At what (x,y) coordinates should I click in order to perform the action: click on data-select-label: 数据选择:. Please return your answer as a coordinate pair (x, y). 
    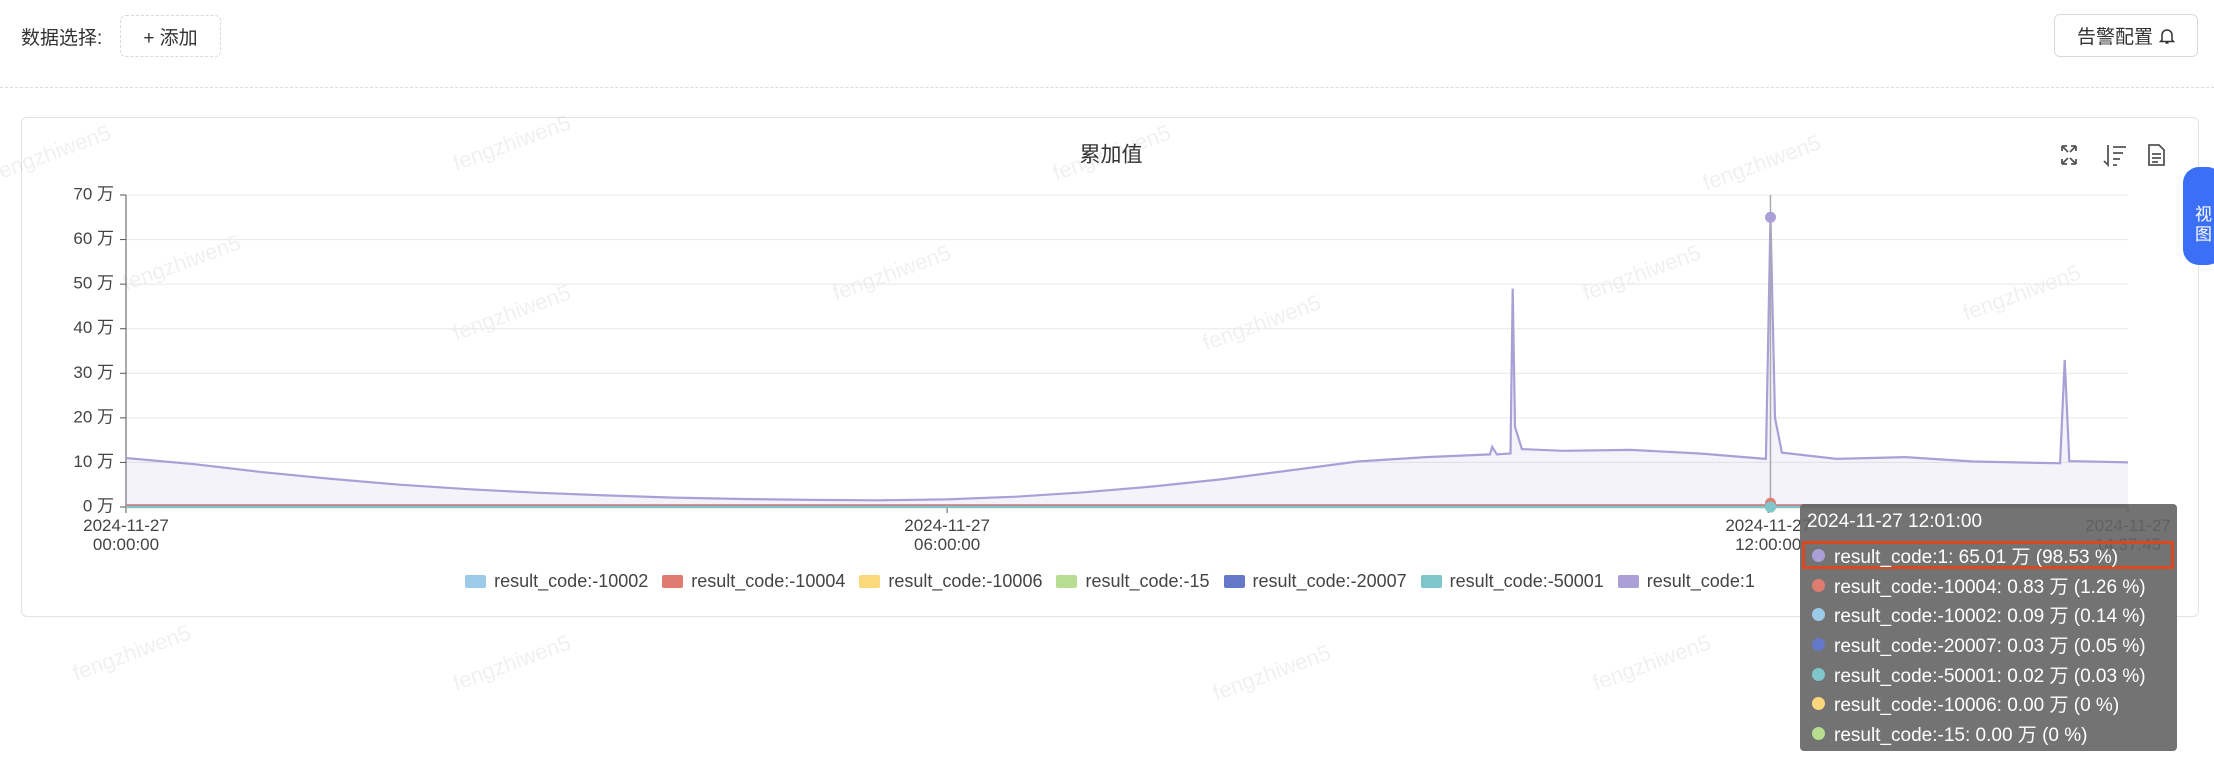
    Looking at the image, I should click on (62, 38).